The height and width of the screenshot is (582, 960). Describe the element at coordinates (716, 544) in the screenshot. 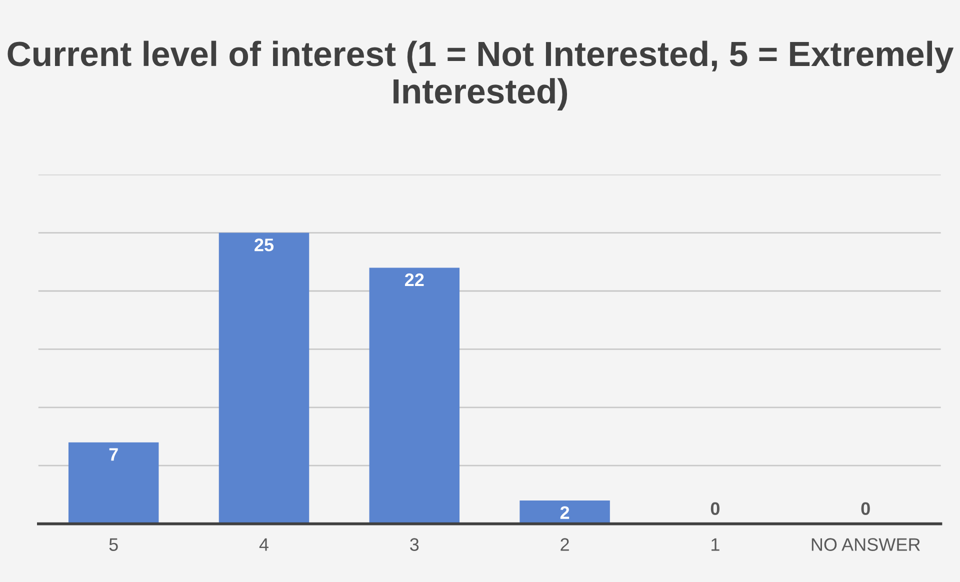

I see `x-tick-label: 1` at that location.